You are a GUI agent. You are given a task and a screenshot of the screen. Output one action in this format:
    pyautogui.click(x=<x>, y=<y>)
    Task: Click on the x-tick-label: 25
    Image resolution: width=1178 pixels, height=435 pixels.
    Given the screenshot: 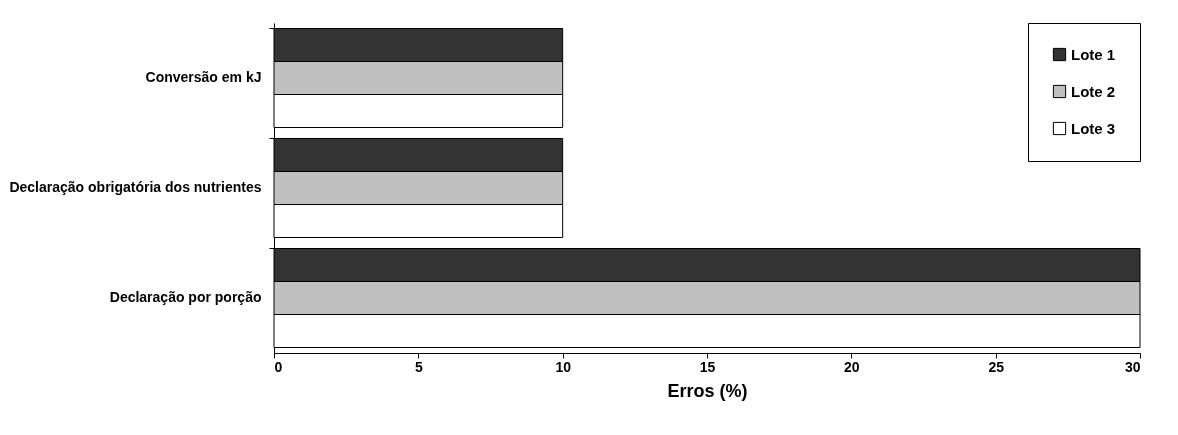 What is the action you would take?
    pyautogui.click(x=996, y=366)
    